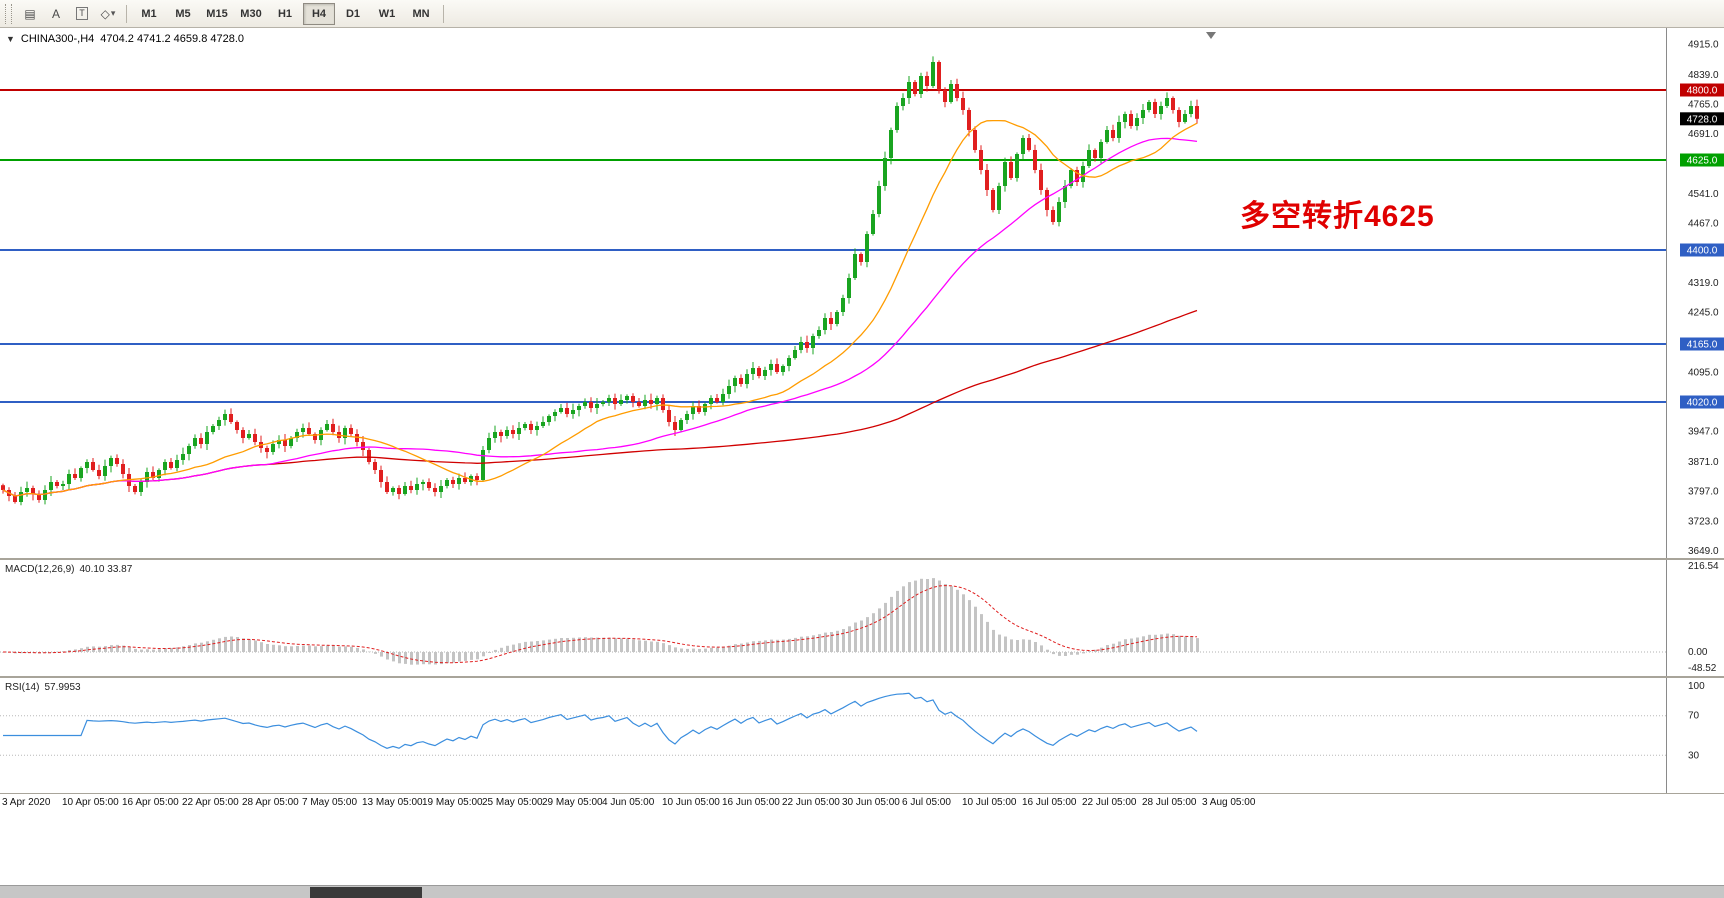 The width and height of the screenshot is (1724, 898). I want to click on price-tick: 4319.0, so click(1703, 283).